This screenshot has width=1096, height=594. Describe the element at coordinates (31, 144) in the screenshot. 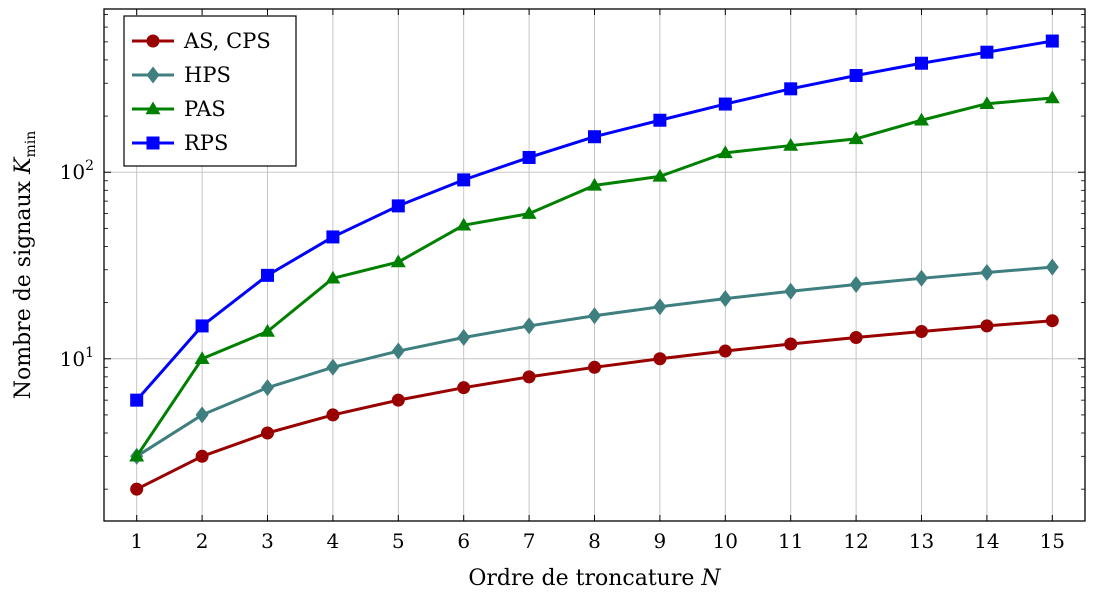

I see `y-axis-label-sub: min` at that location.